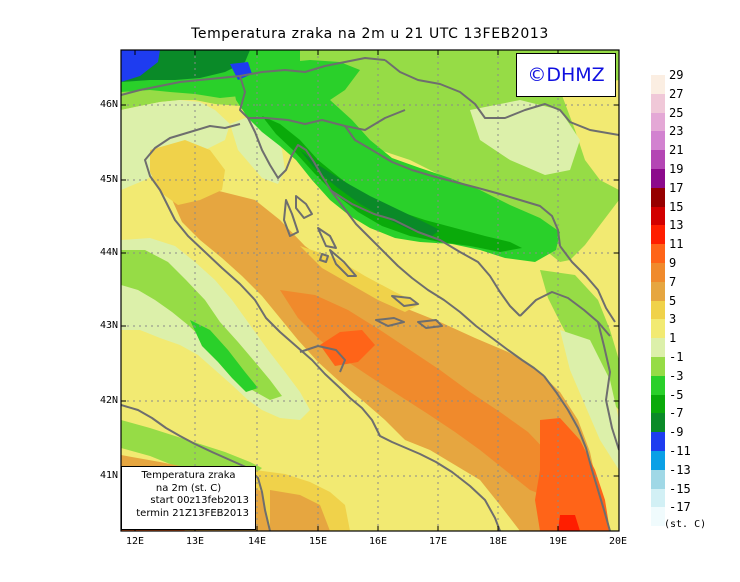  I want to click on island-krk, so click(304, 207).